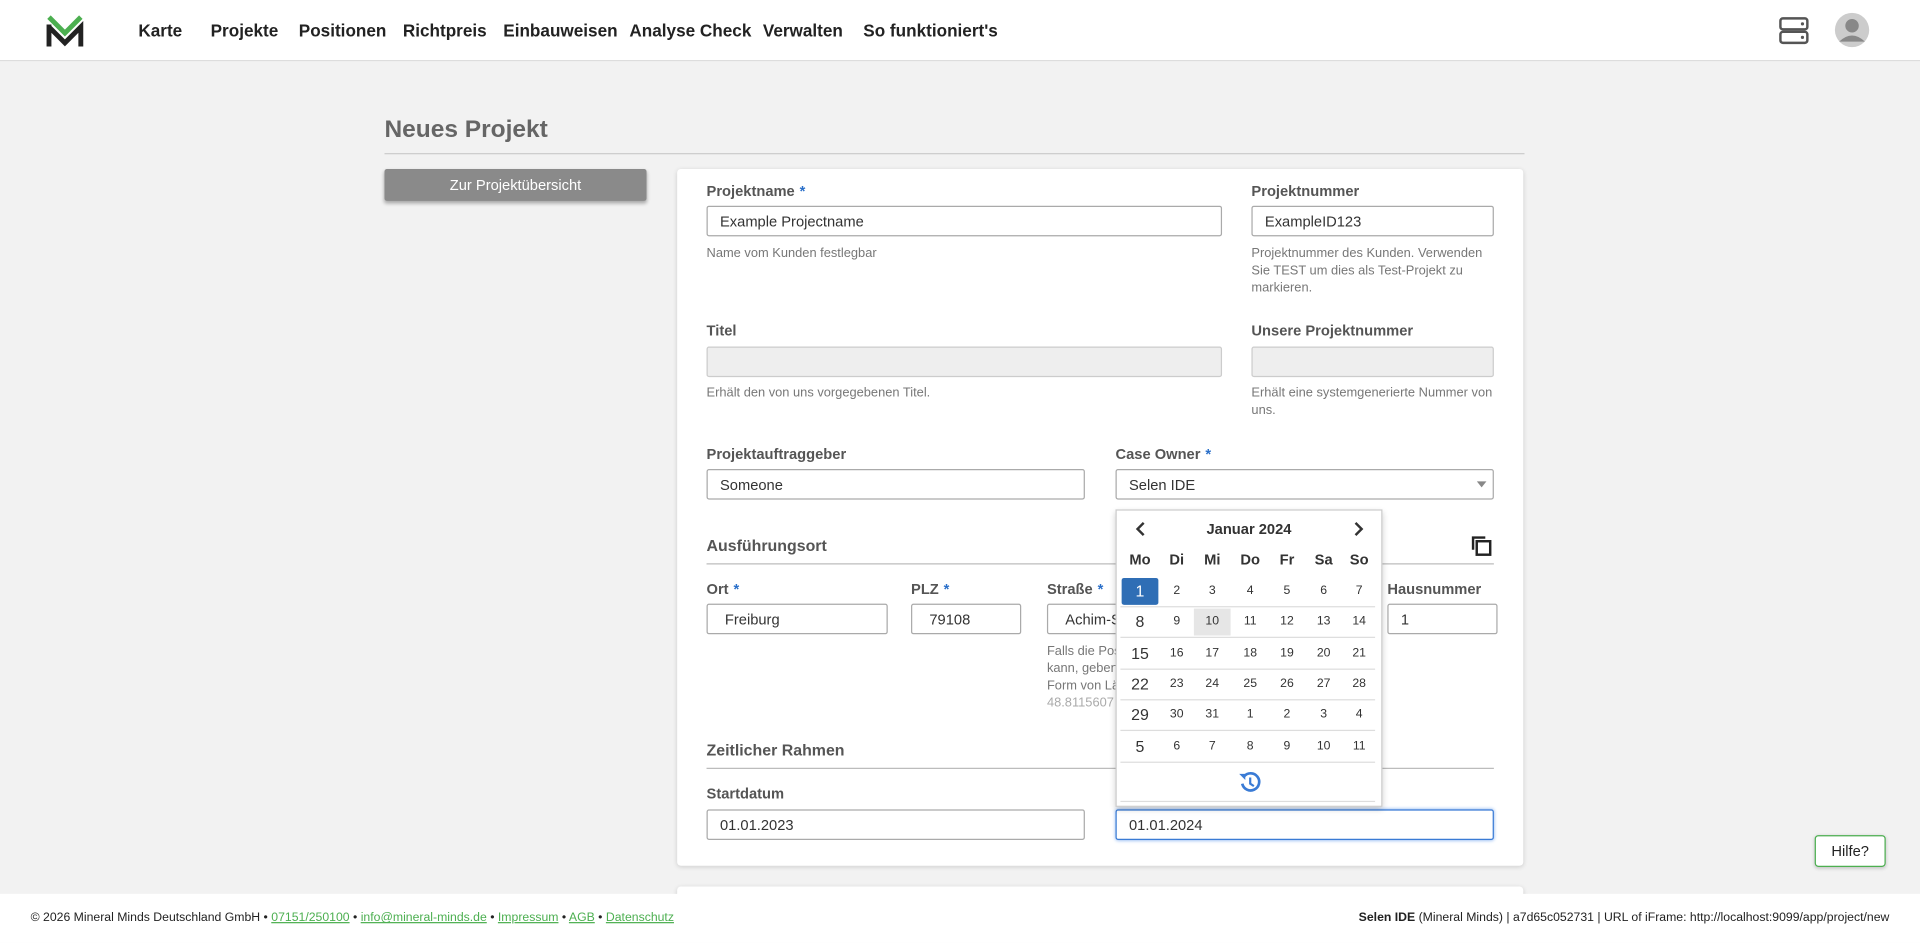 The image size is (1920, 943). Describe the element at coordinates (423, 918) in the screenshot. I see `footer-link: info@mineral-minds.de` at that location.